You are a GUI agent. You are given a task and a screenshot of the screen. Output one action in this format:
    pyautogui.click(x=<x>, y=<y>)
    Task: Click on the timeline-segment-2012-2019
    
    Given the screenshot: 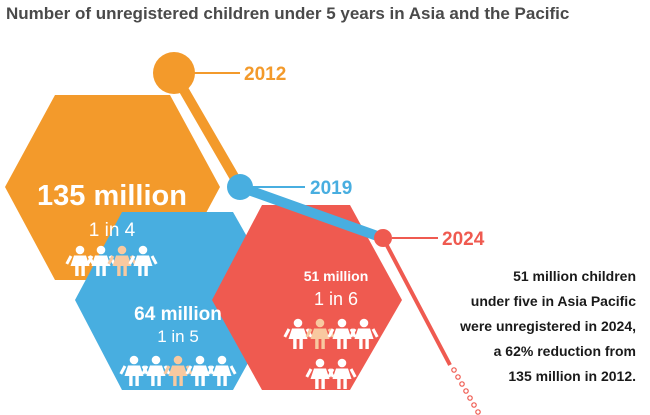 What is the action you would take?
    pyautogui.click(x=207, y=130)
    